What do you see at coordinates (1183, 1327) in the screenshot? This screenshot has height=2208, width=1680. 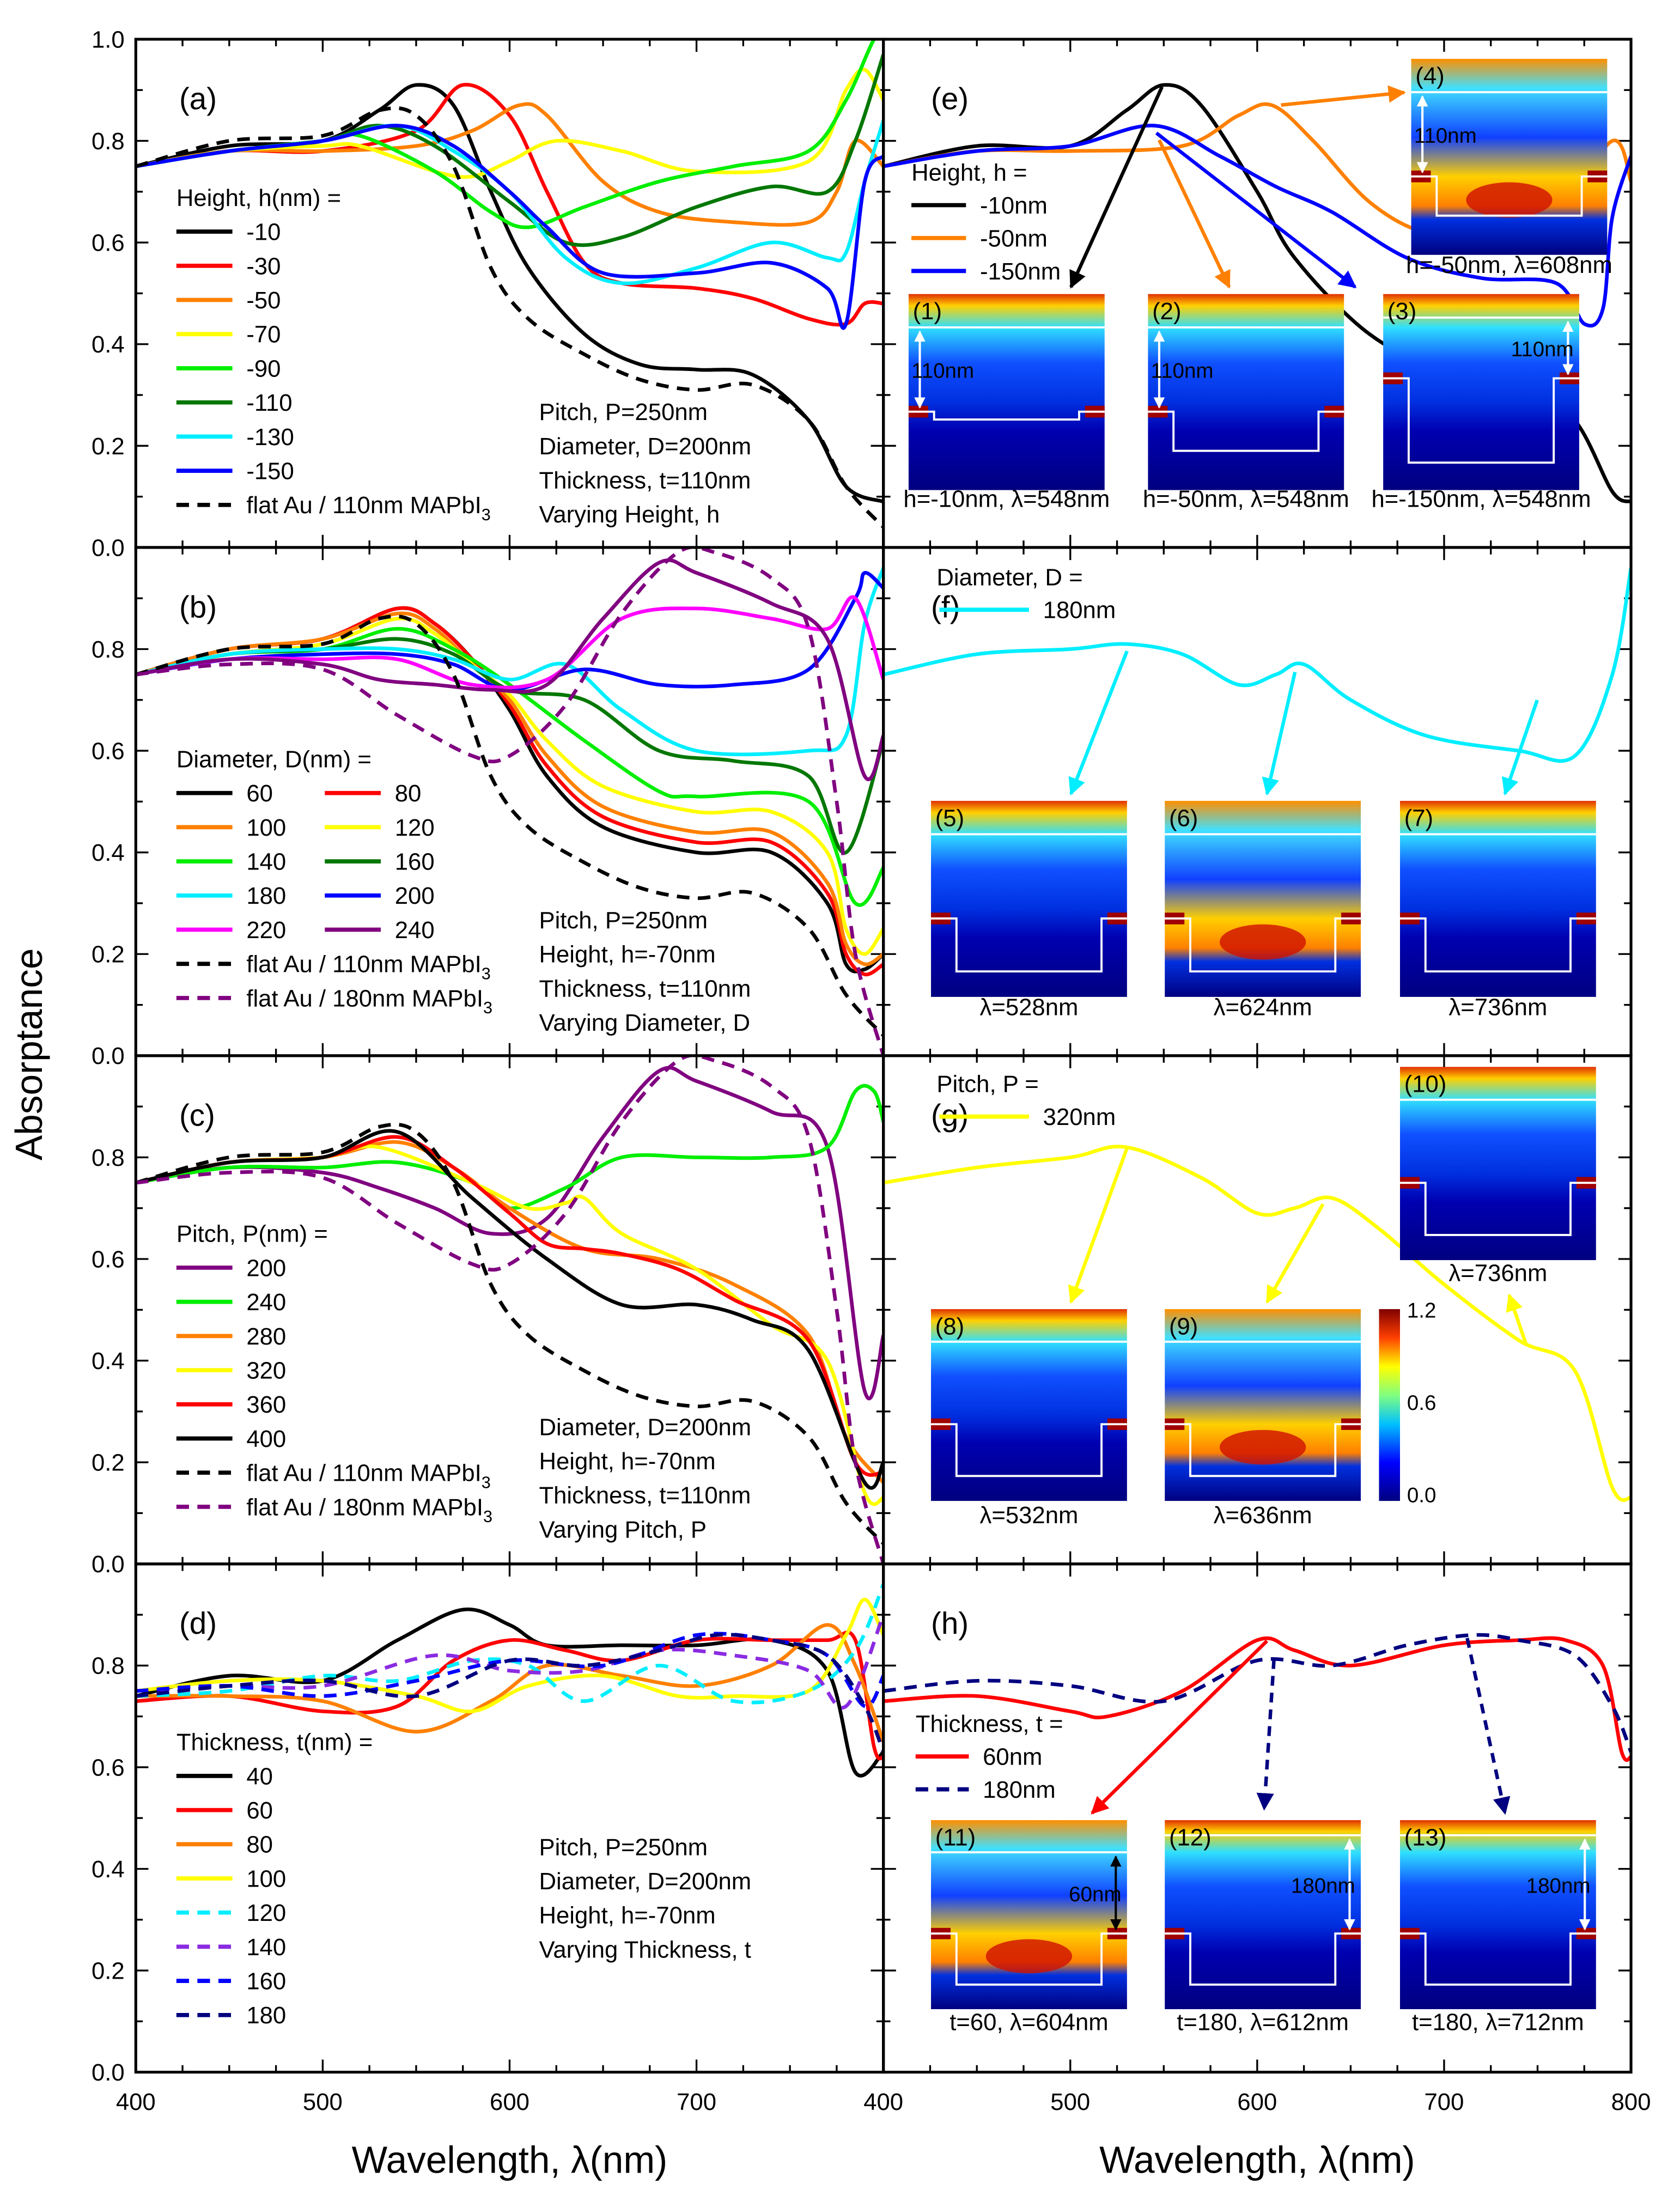 I see `inset-tag: (9)` at bounding box center [1183, 1327].